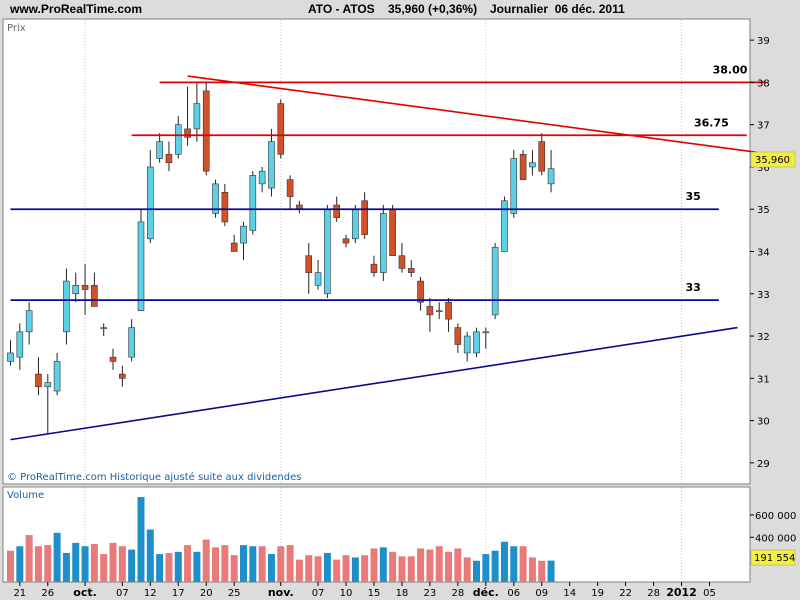 Image resolution: width=800 pixels, height=600 pixels. Describe the element at coordinates (341, 9) in the screenshot. I see `symbol-name: ATO - ATOS` at that location.